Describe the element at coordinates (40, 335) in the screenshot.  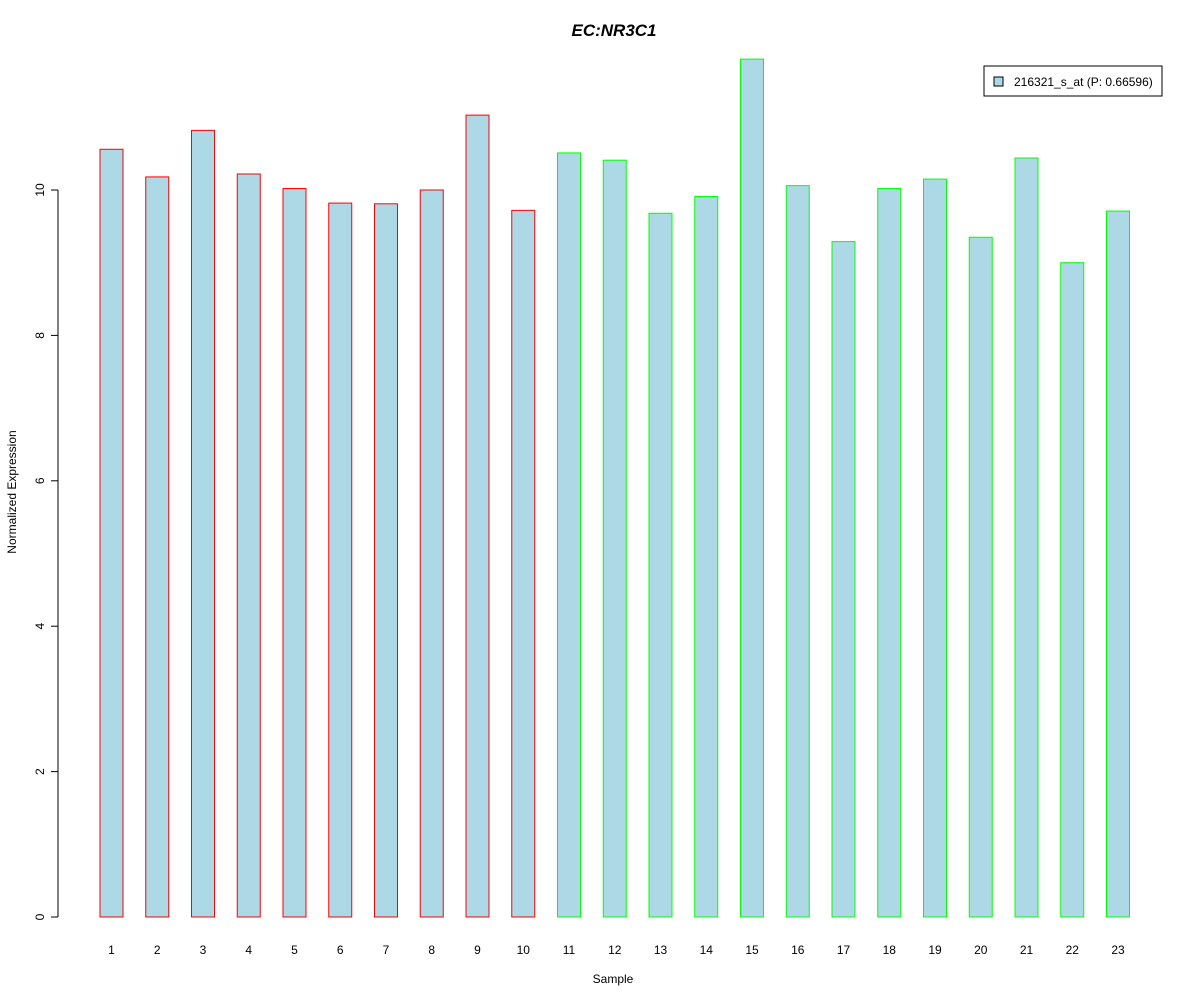
I see `y-tick-label: 8` at that location.